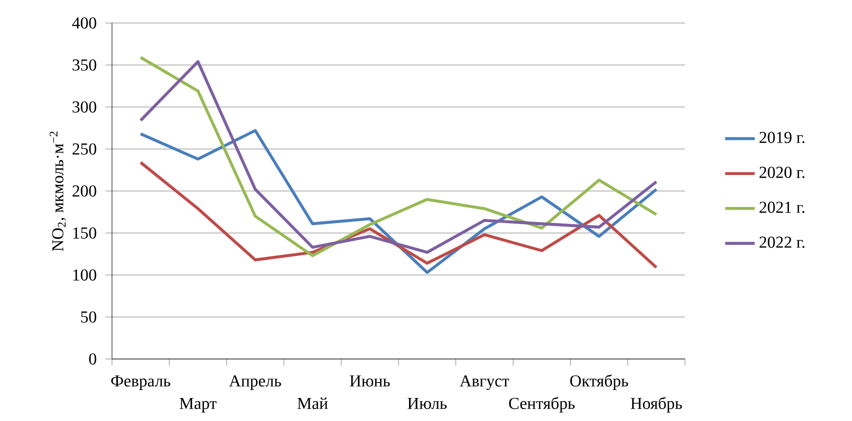 The image size is (852, 421). What do you see at coordinates (84, 233) in the screenshot?
I see `y-tick-label: 150` at bounding box center [84, 233].